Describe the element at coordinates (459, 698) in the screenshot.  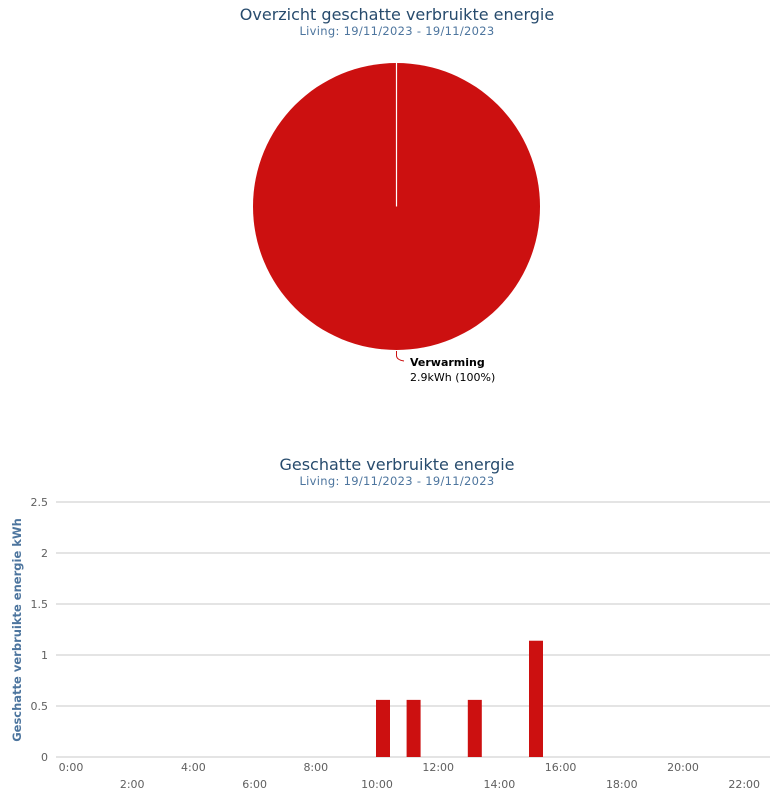
I see `bars` at that location.